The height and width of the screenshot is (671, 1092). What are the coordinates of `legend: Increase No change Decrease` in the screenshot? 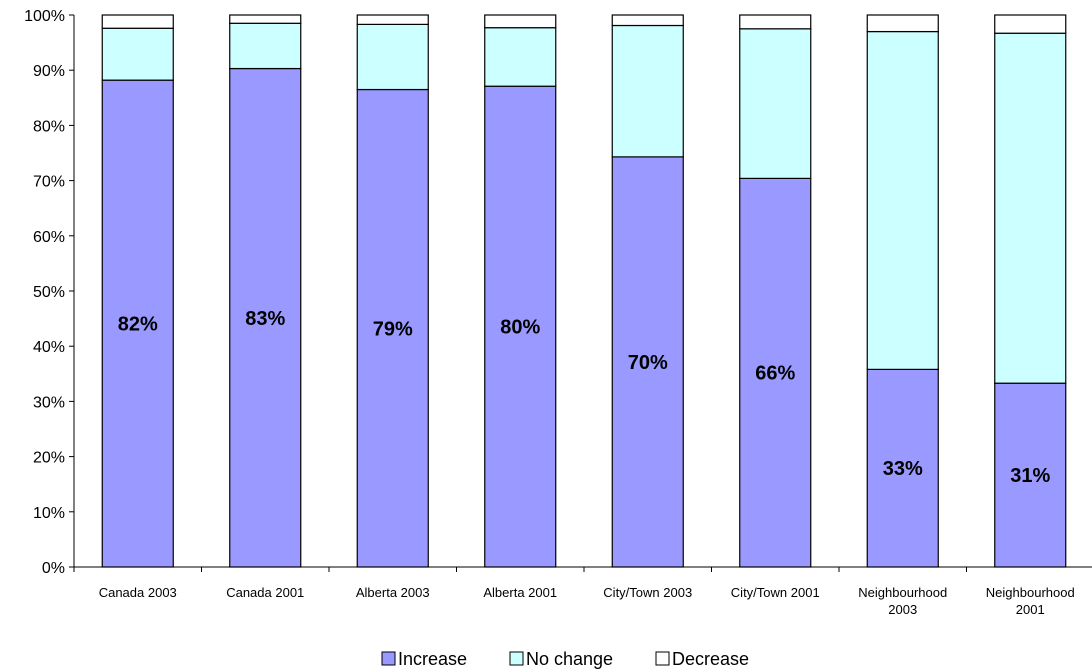 It's located at (565, 659).